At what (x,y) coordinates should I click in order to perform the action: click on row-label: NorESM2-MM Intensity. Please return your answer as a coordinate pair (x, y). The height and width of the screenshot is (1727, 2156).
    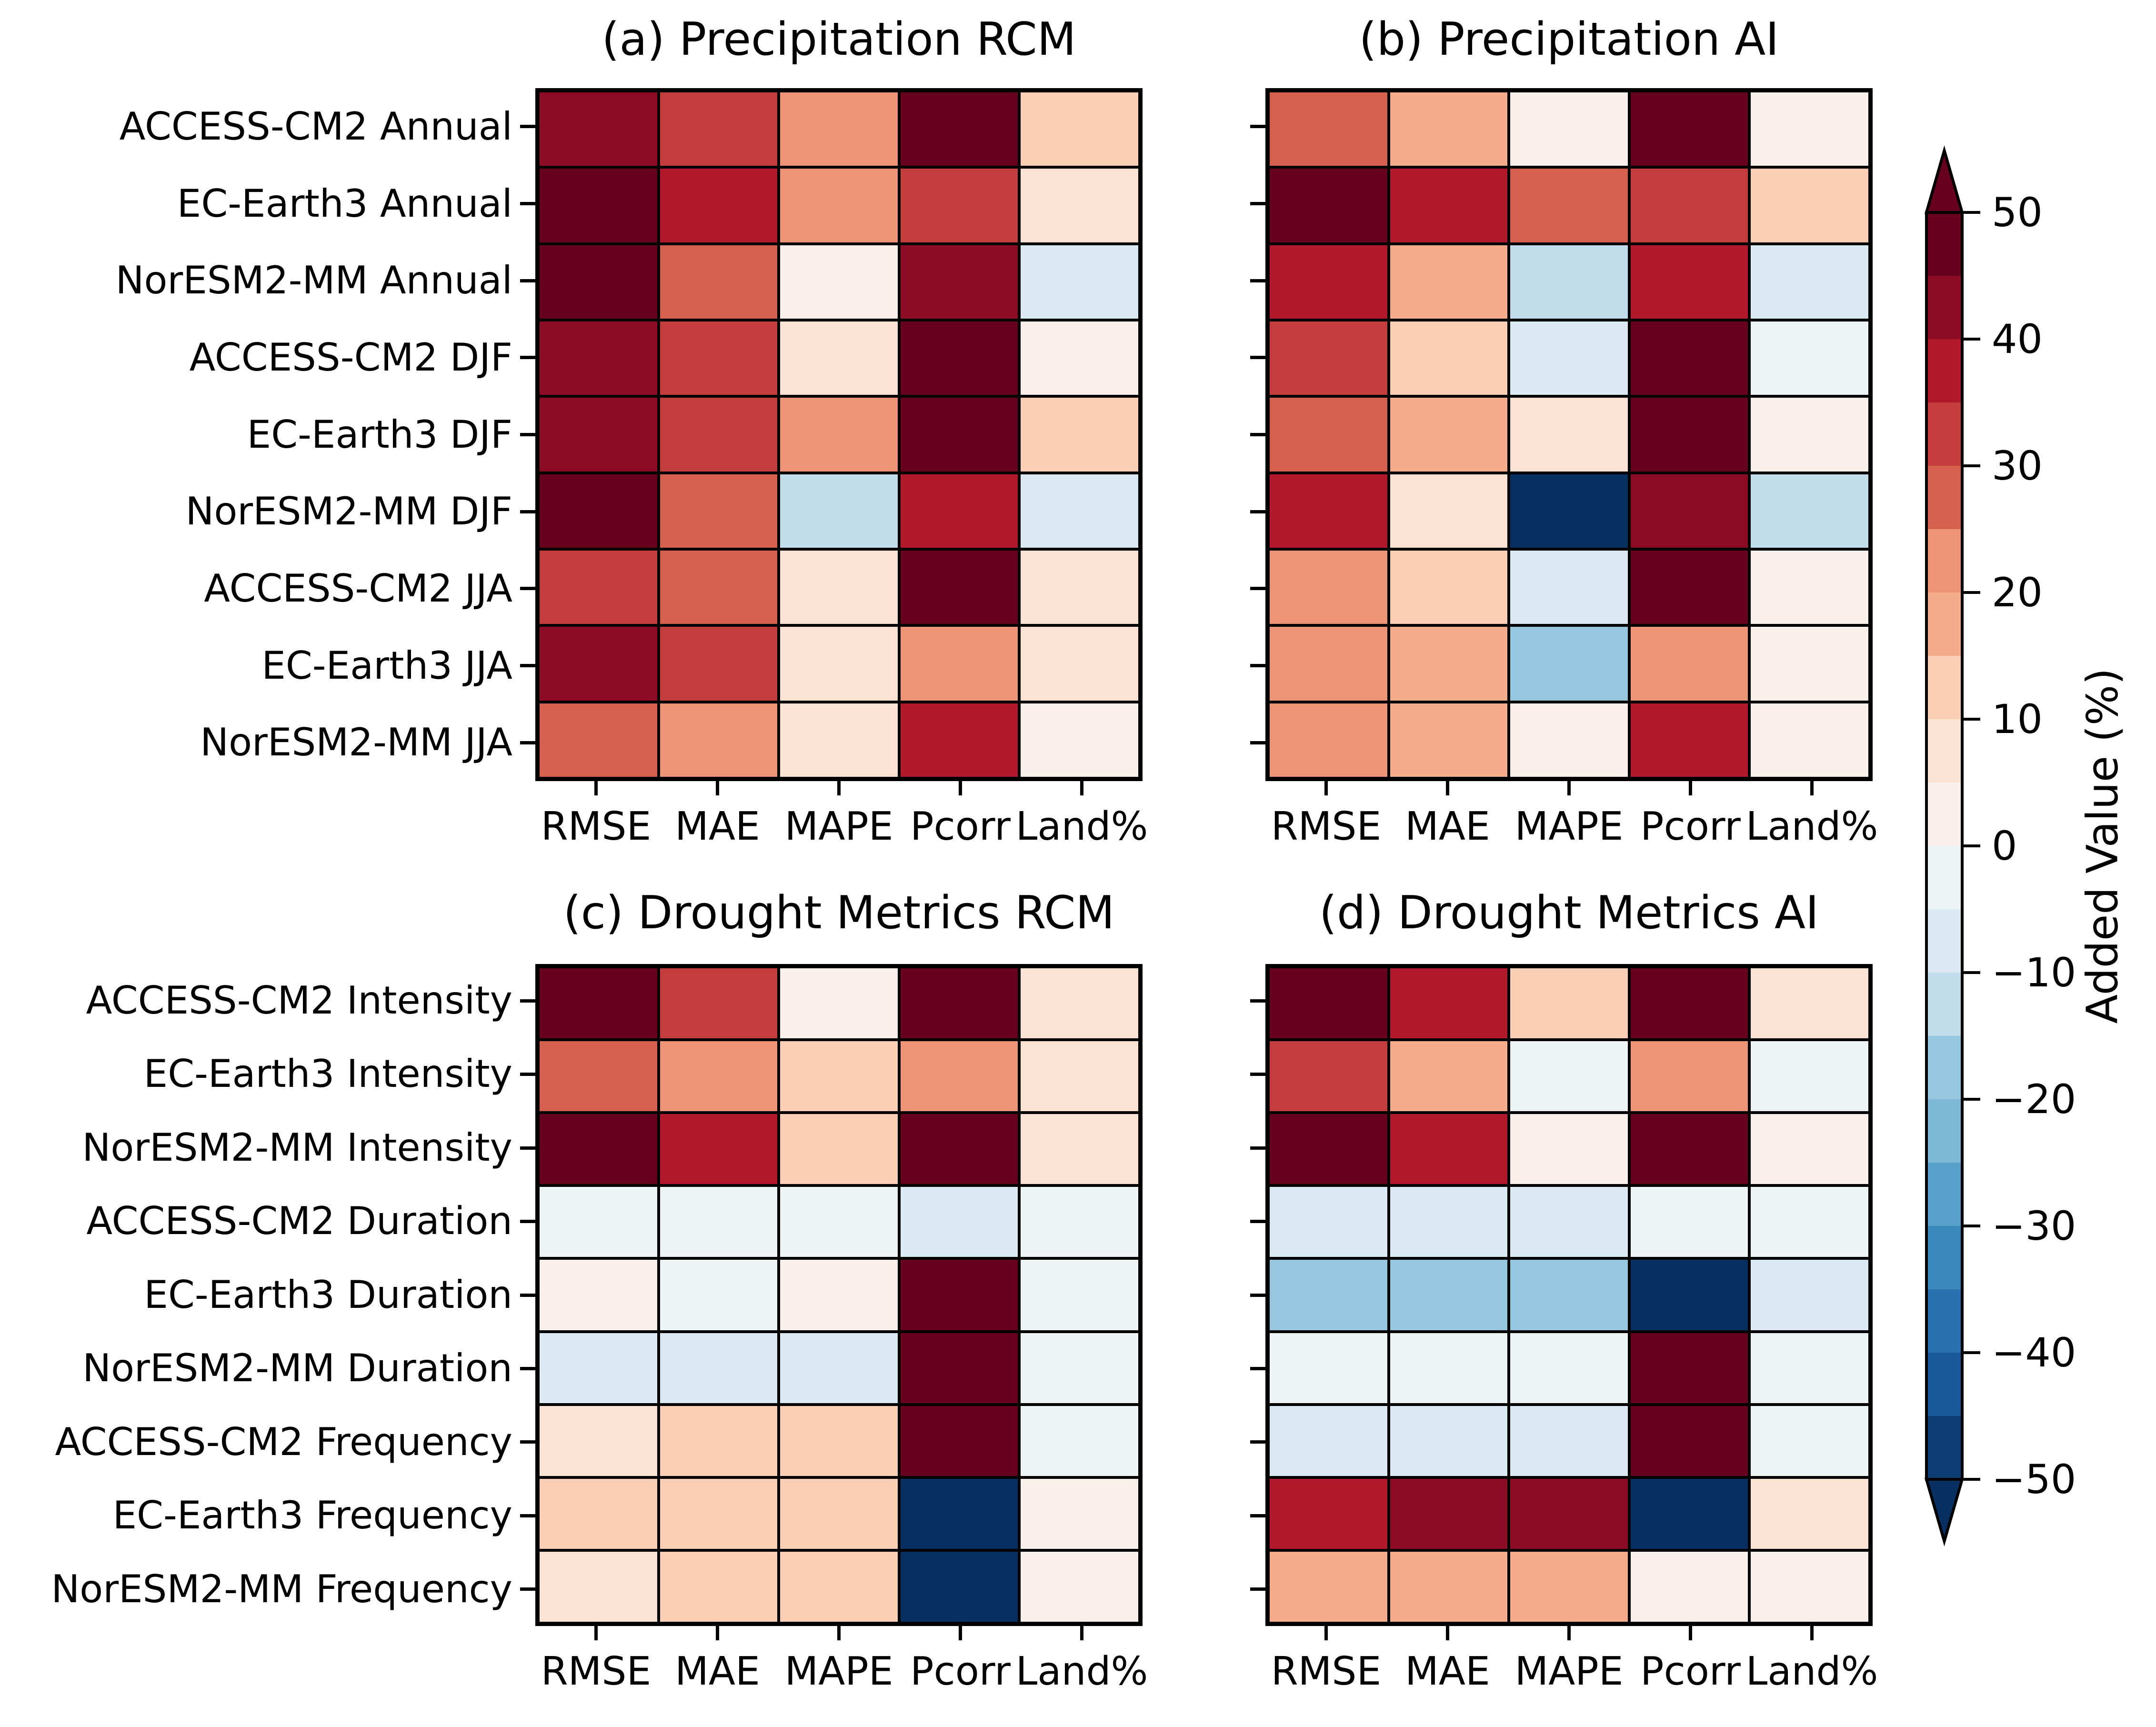
    Looking at the image, I should click on (297, 1147).